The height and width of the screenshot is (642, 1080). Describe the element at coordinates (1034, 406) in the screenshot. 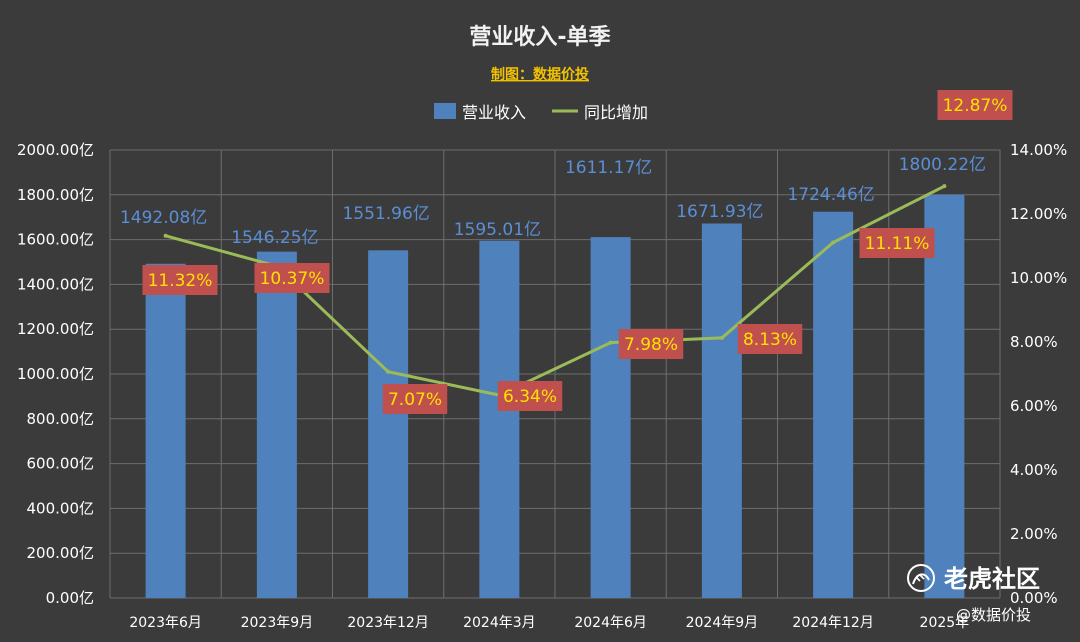

I see `y-right-tick-label: 6.00%` at that location.